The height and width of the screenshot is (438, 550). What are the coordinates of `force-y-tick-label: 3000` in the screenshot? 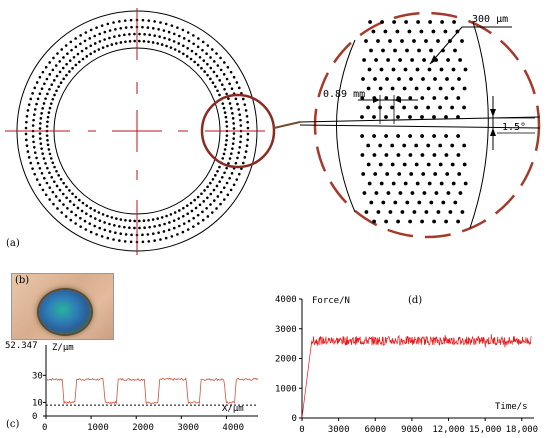 It's located at (286, 330).